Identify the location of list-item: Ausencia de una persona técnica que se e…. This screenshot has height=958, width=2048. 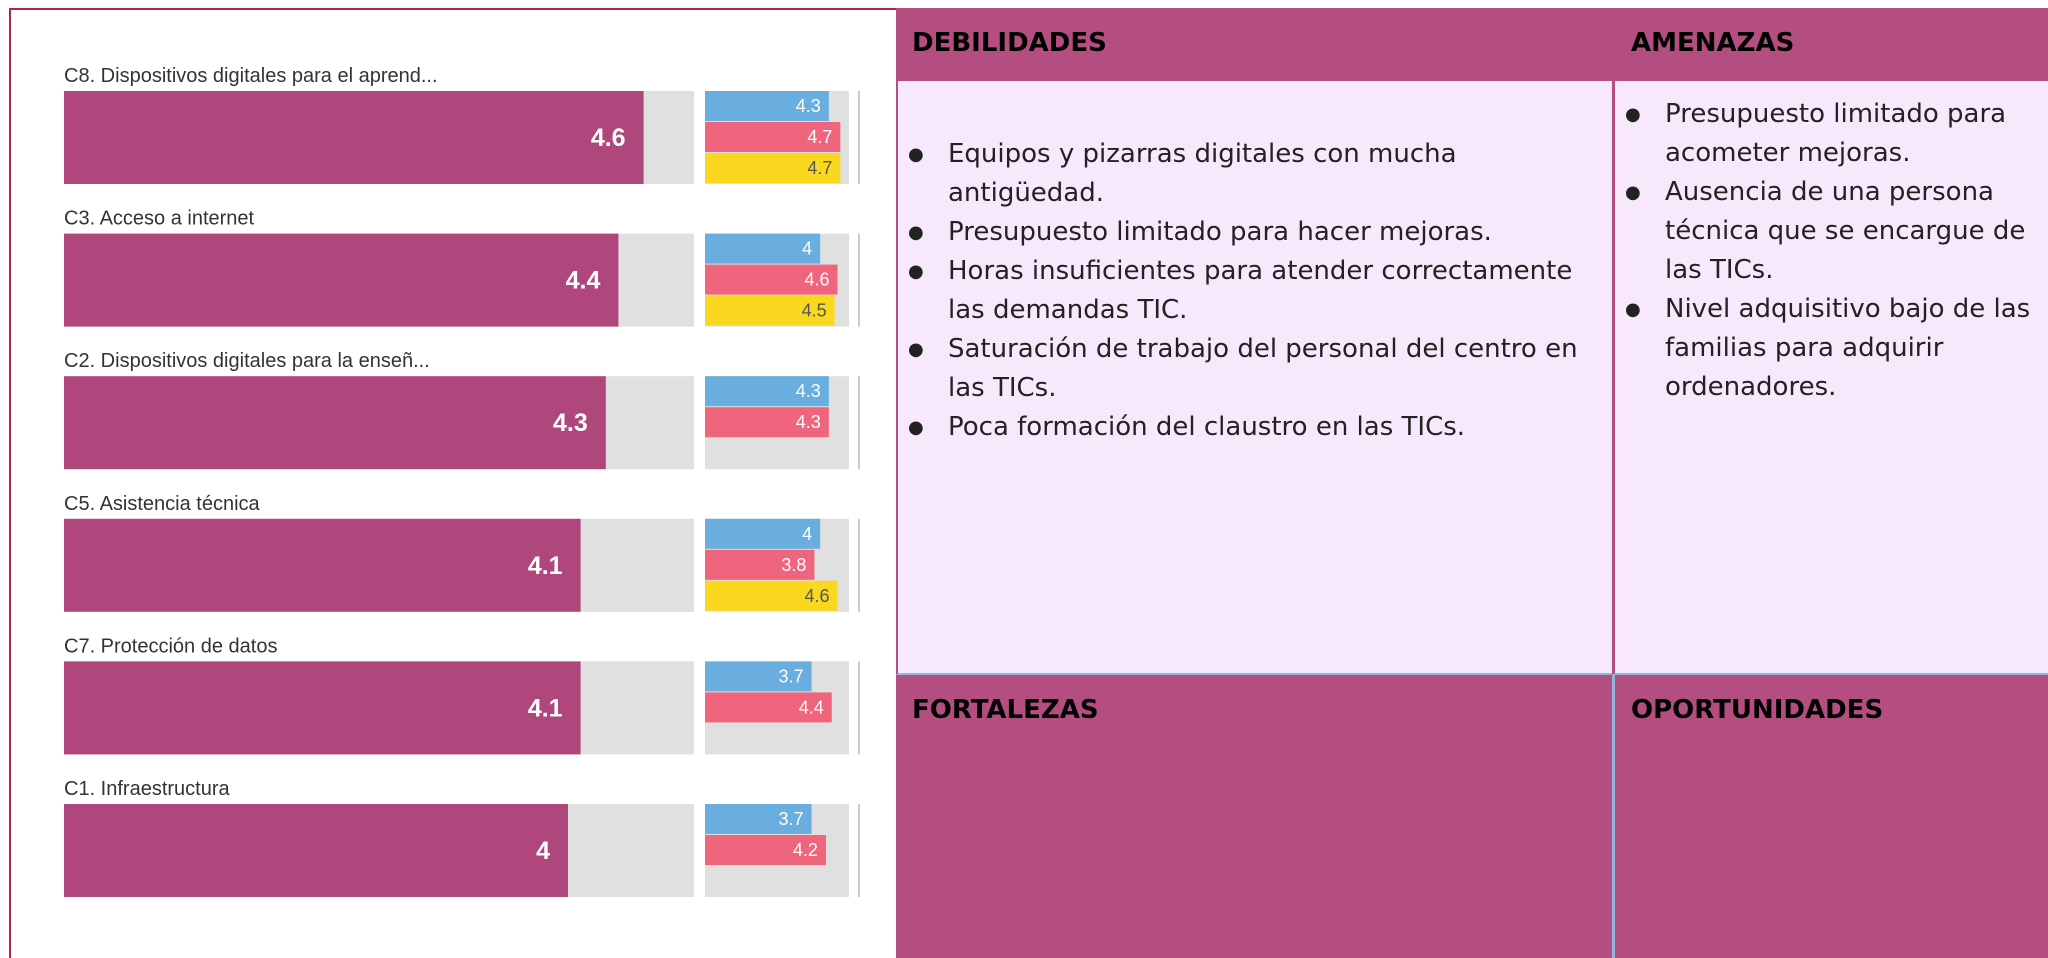
(1826, 231).